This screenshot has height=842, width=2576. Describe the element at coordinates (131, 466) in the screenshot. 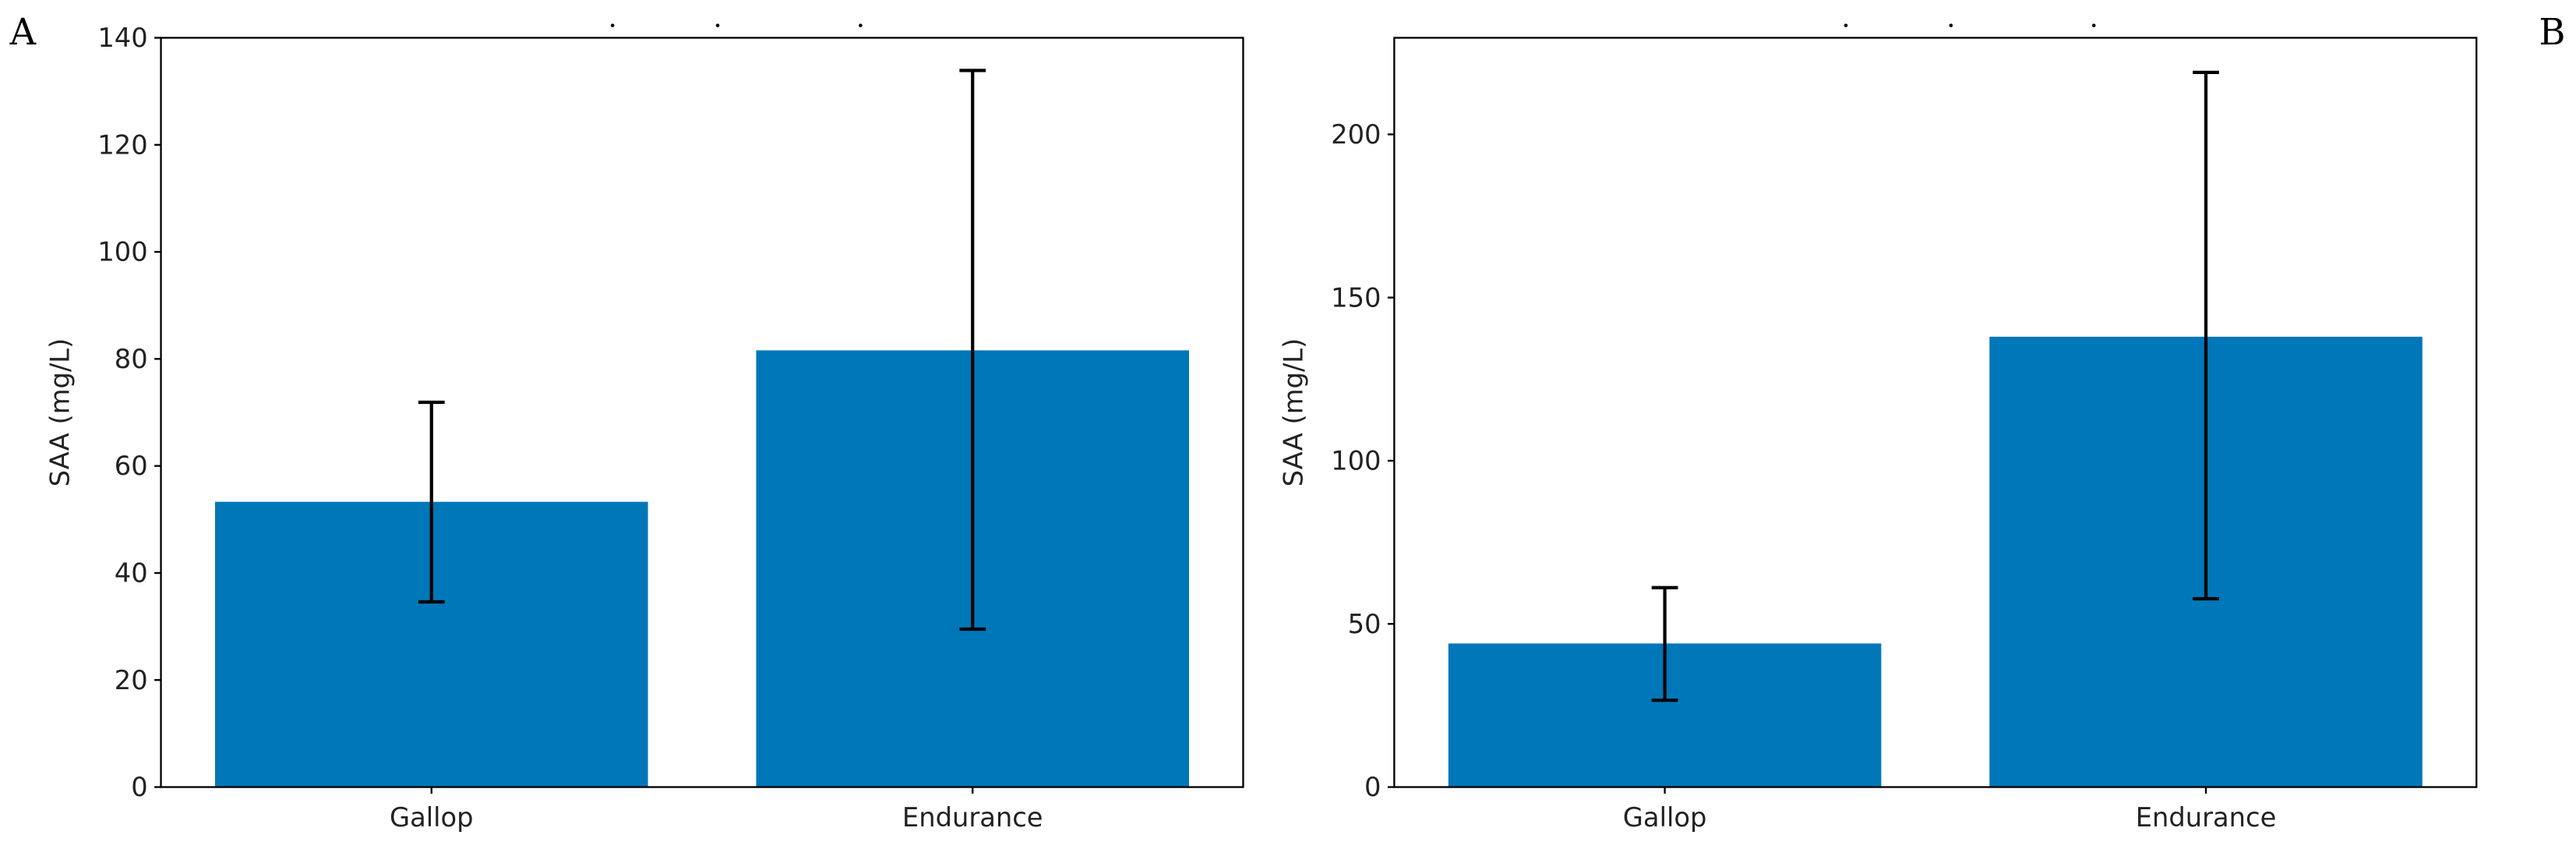

I see `y-tick-label: 60` at that location.